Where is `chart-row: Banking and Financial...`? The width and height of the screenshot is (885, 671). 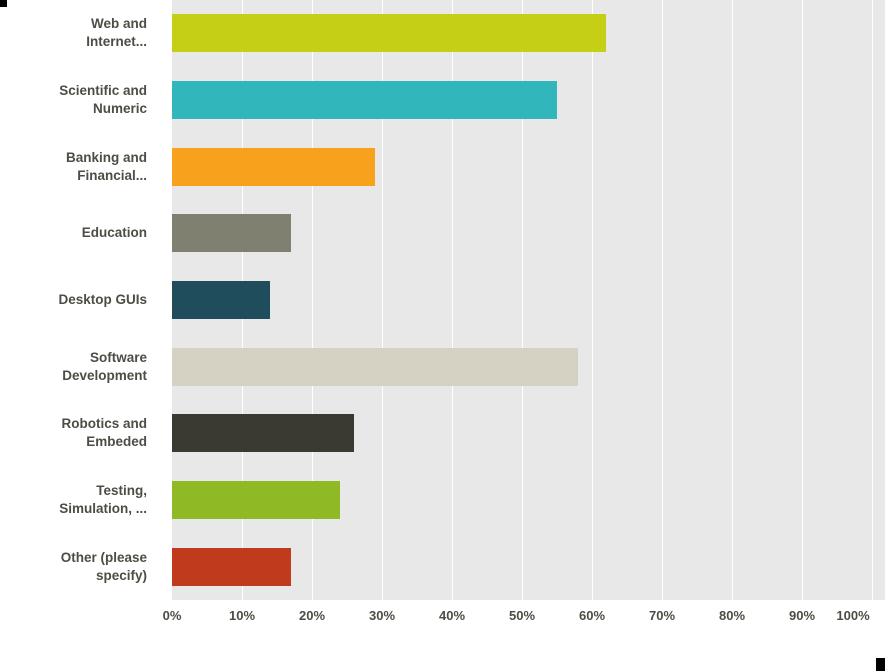 chart-row: Banking and Financial... is located at coordinates (442, 166).